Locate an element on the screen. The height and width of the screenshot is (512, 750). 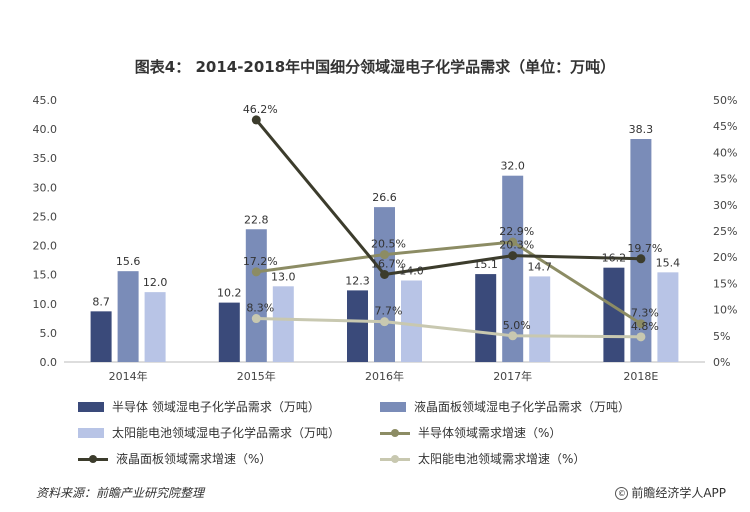
line-data-label: 5.0% is located at coordinates (517, 325).